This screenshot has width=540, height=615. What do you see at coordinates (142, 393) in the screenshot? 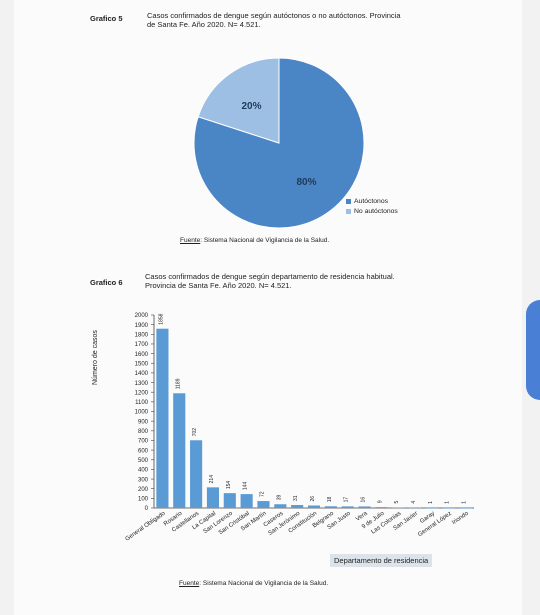
I see `y-tick-label: 1200` at bounding box center [142, 393].